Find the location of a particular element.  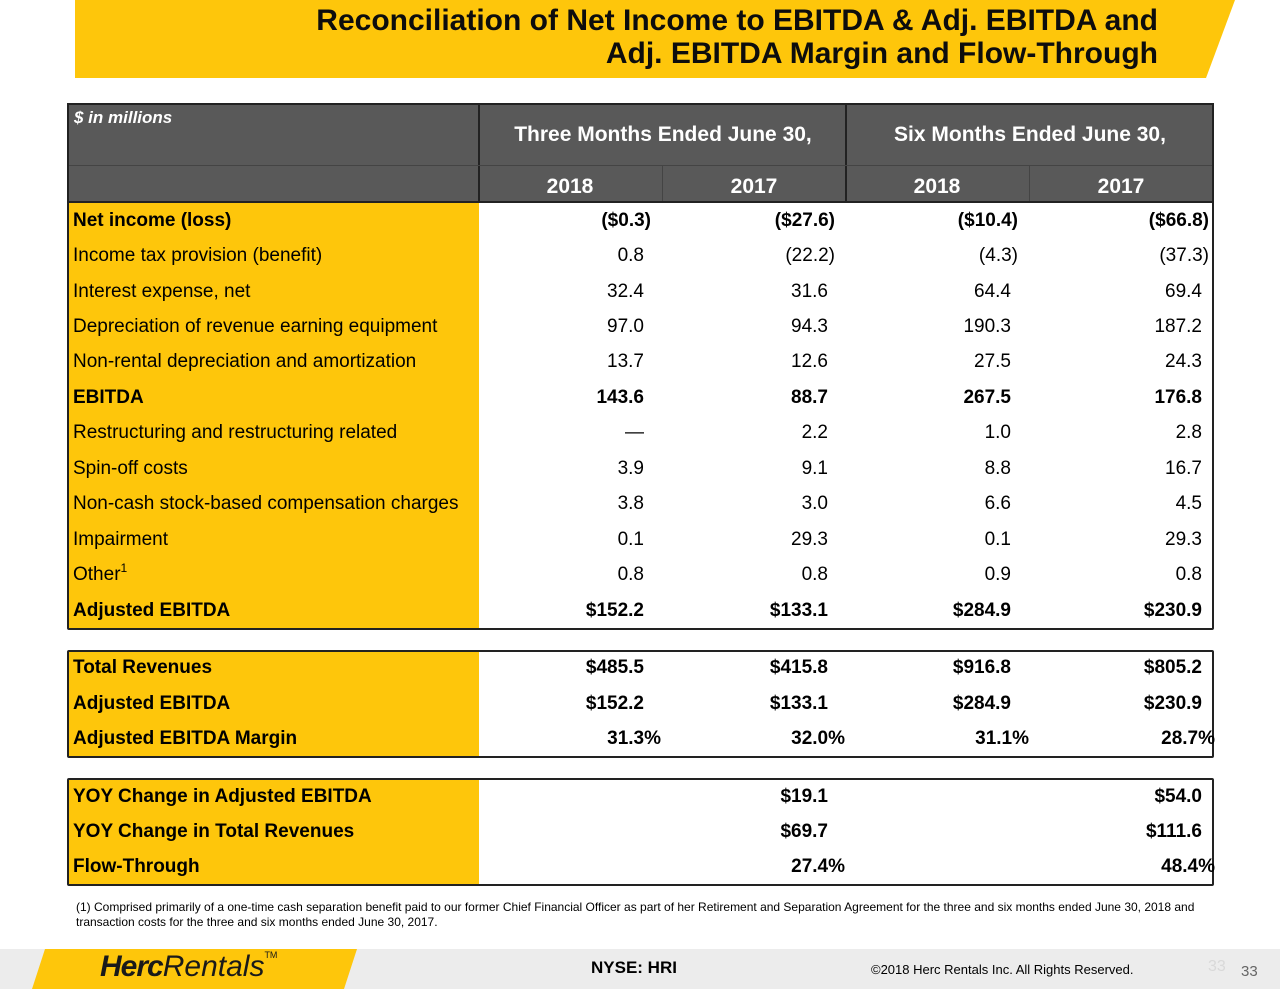

cell-value: 13.7 is located at coordinates (625, 361).